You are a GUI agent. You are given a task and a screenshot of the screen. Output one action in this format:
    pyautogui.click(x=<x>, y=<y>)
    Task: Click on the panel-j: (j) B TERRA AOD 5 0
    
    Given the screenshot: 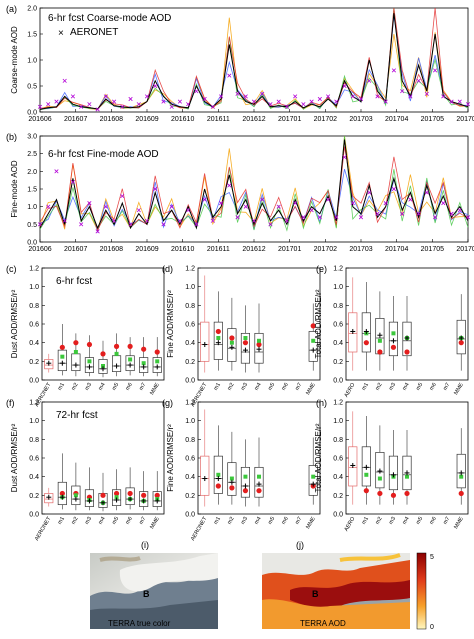 What is the action you would take?
    pyautogui.click(x=348, y=585)
    